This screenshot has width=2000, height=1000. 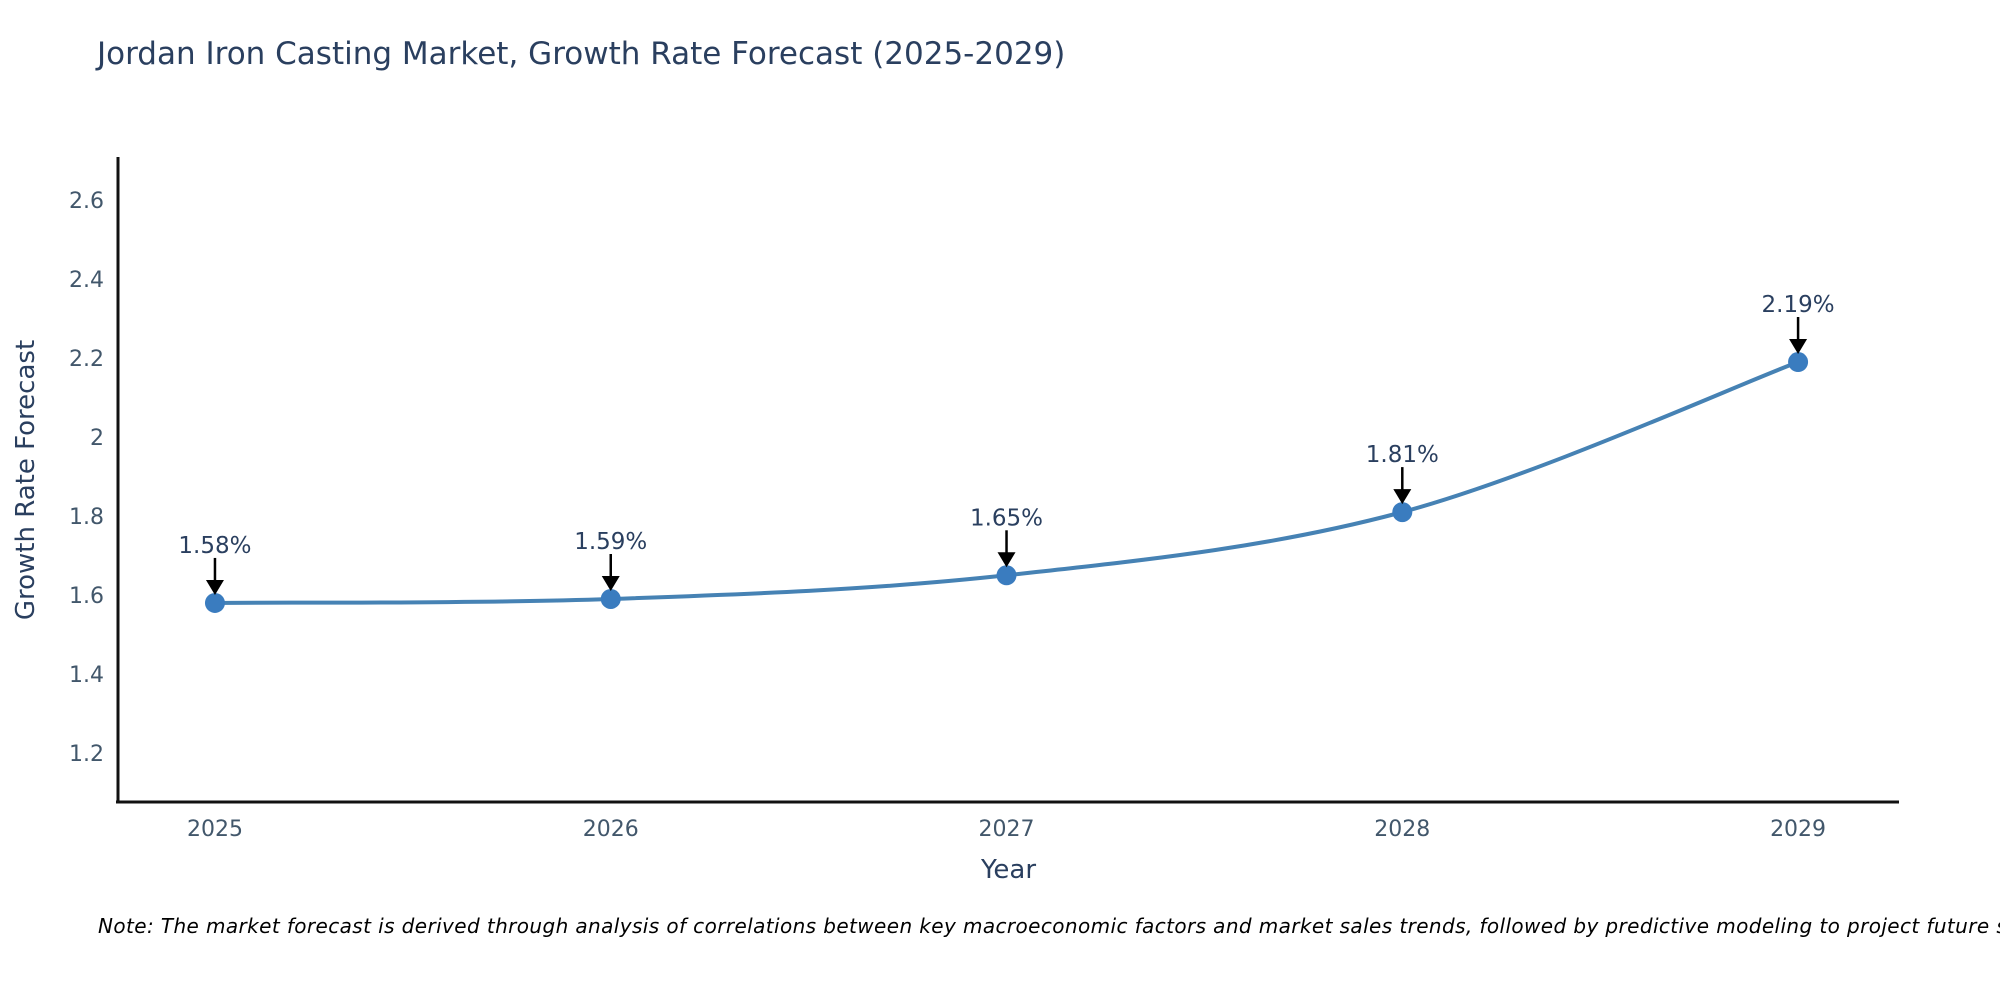 I want to click on x-tick-label: 2029, so click(x=1798, y=829).